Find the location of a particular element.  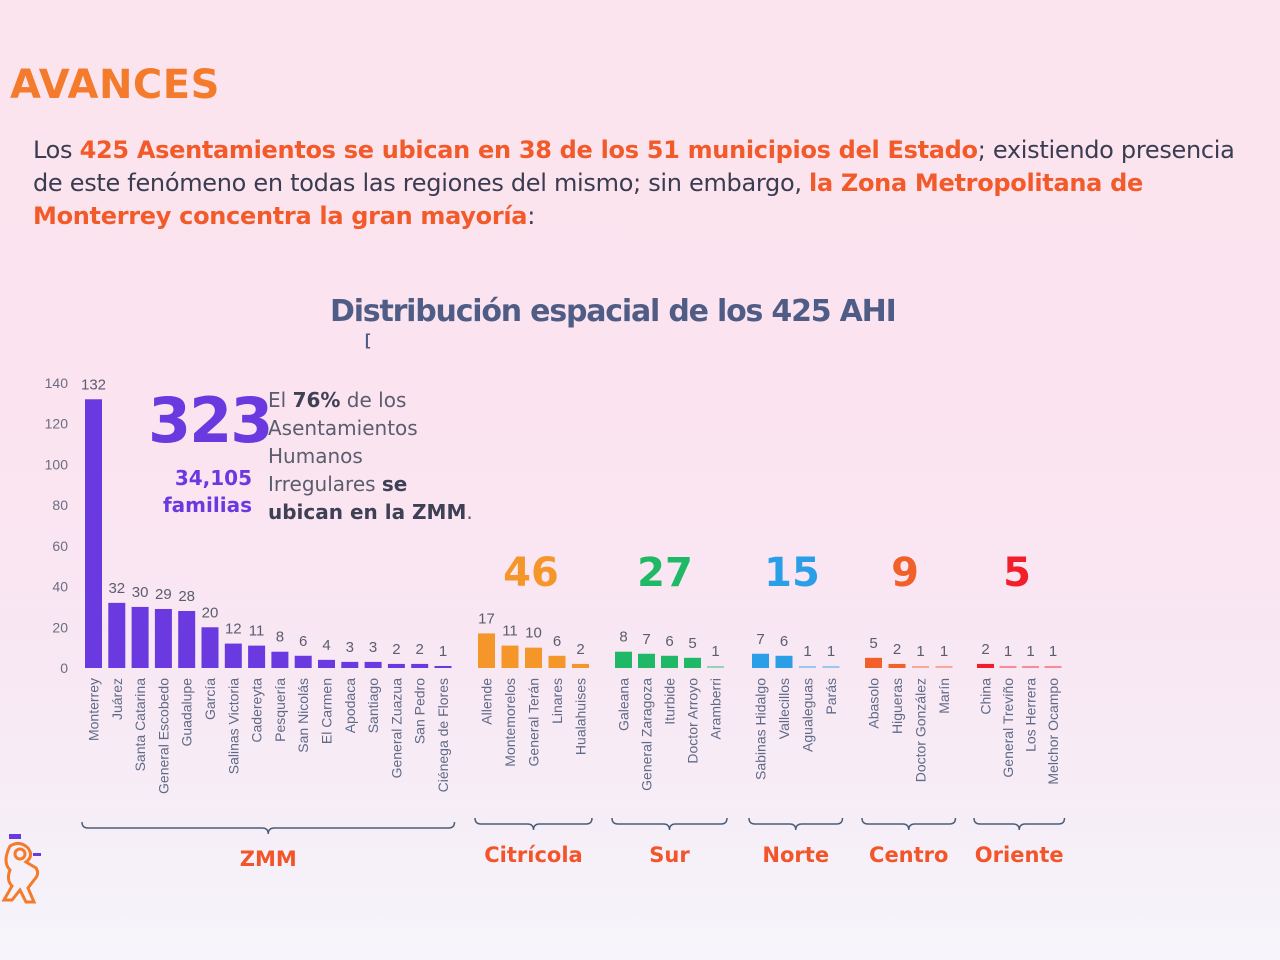

category-label: Monterrey is located at coordinates (94, 709).